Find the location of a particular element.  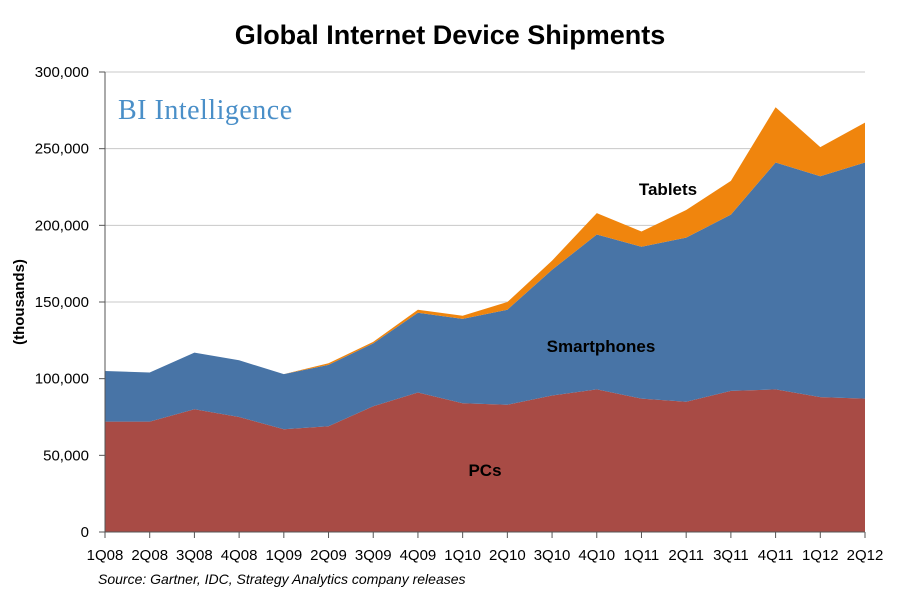

y-tick-label: 150,000 is located at coordinates (62, 302).